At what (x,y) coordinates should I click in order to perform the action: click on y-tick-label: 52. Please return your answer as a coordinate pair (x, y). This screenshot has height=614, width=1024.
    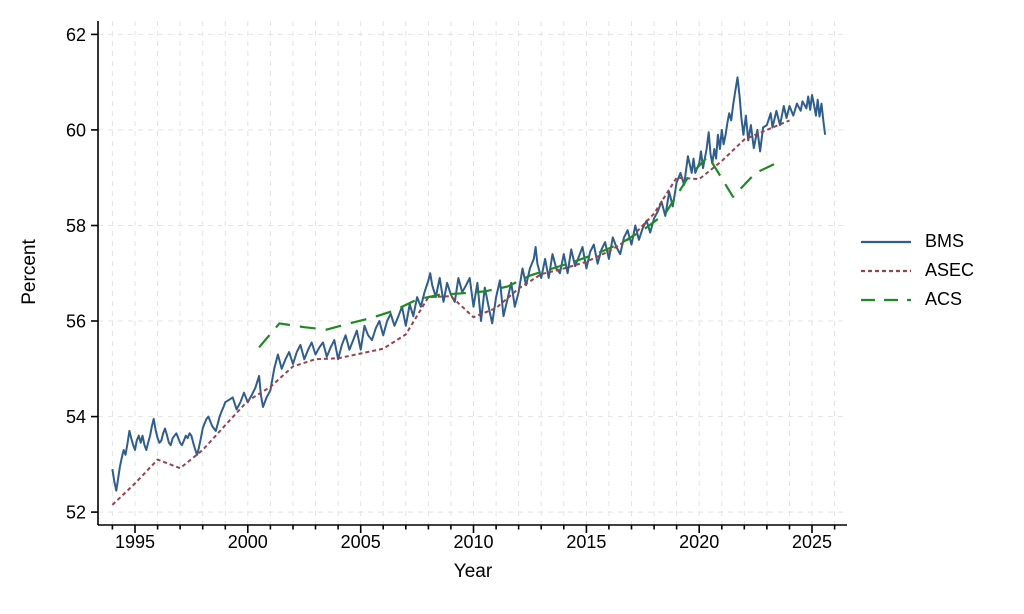
    Looking at the image, I should click on (76, 513).